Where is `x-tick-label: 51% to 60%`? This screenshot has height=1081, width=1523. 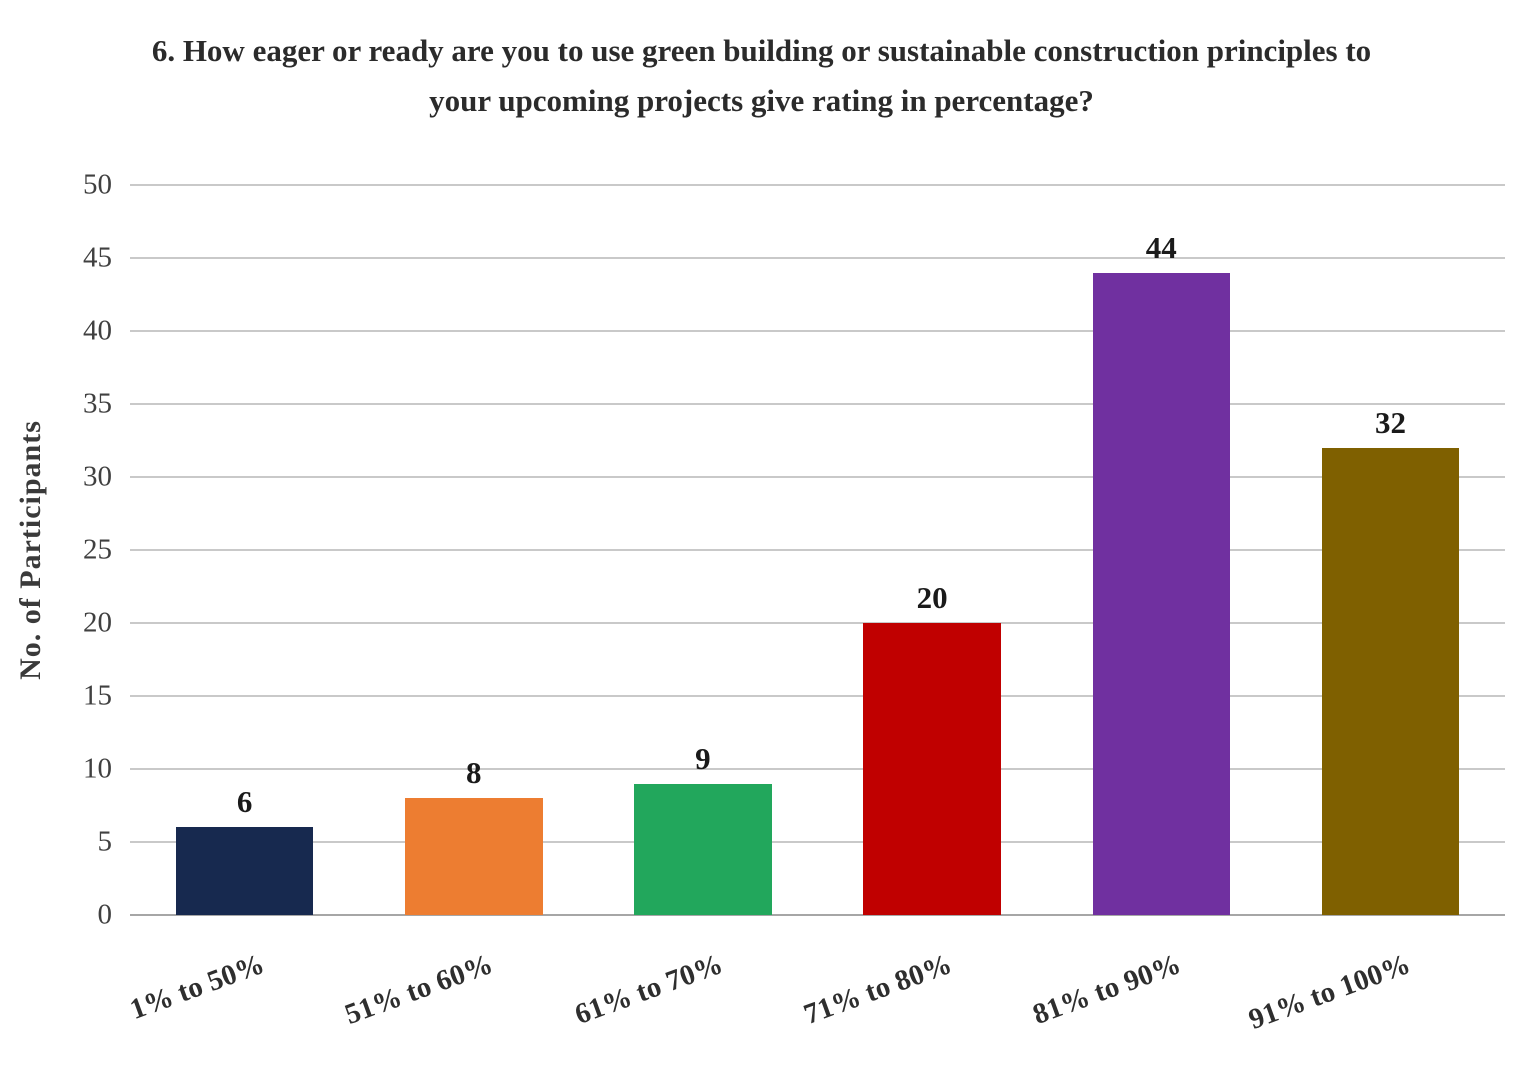 x-tick-label: 51% to 60% is located at coordinates (419, 989).